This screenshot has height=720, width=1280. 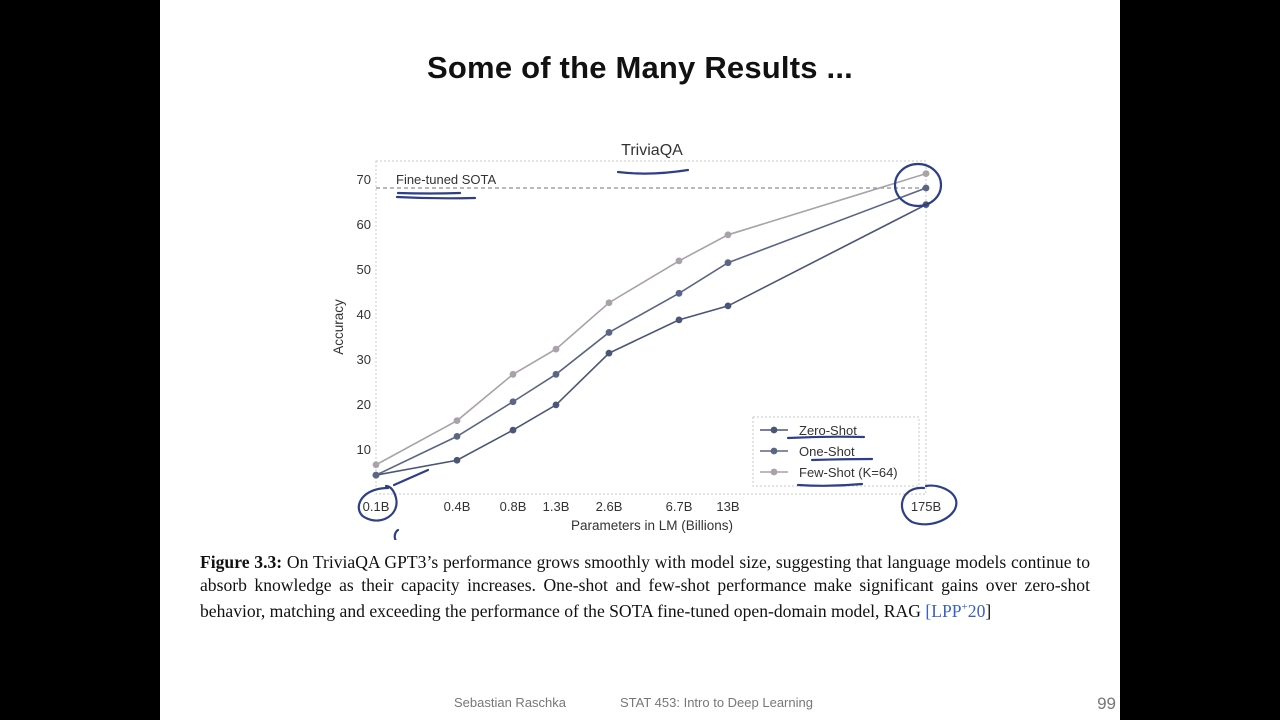 What do you see at coordinates (364, 404) in the screenshot?
I see `y-tick-label: 20` at bounding box center [364, 404].